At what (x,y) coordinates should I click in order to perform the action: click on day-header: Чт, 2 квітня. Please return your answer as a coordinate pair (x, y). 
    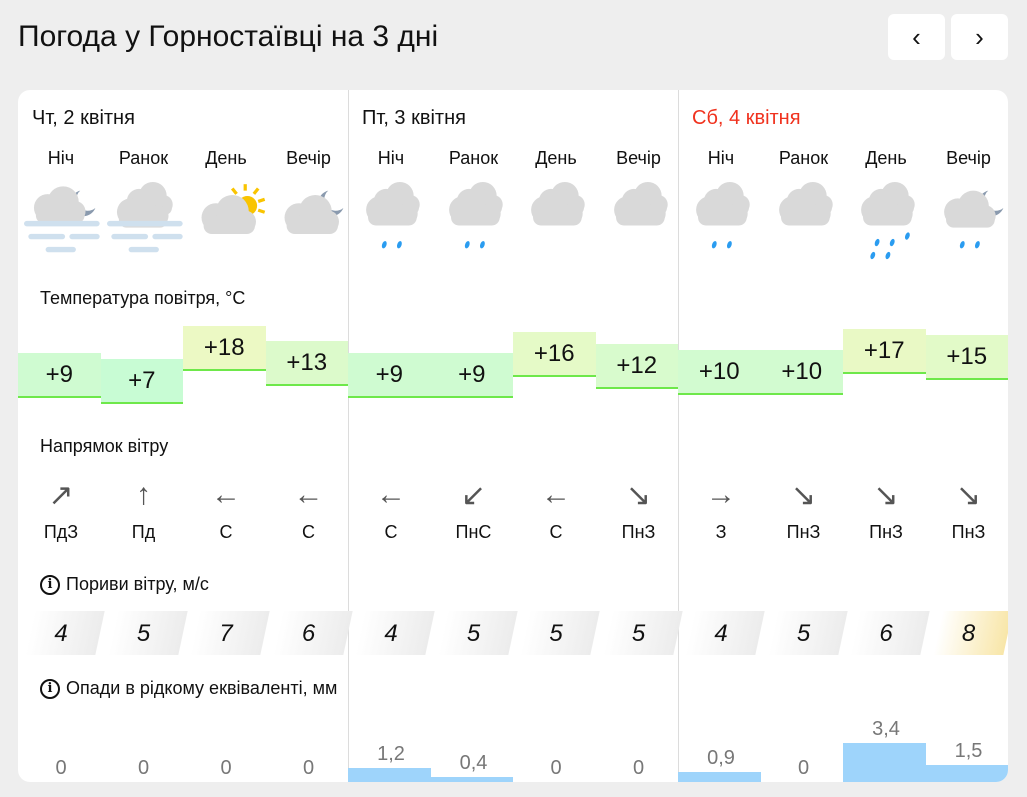
    Looking at the image, I should click on (83, 118).